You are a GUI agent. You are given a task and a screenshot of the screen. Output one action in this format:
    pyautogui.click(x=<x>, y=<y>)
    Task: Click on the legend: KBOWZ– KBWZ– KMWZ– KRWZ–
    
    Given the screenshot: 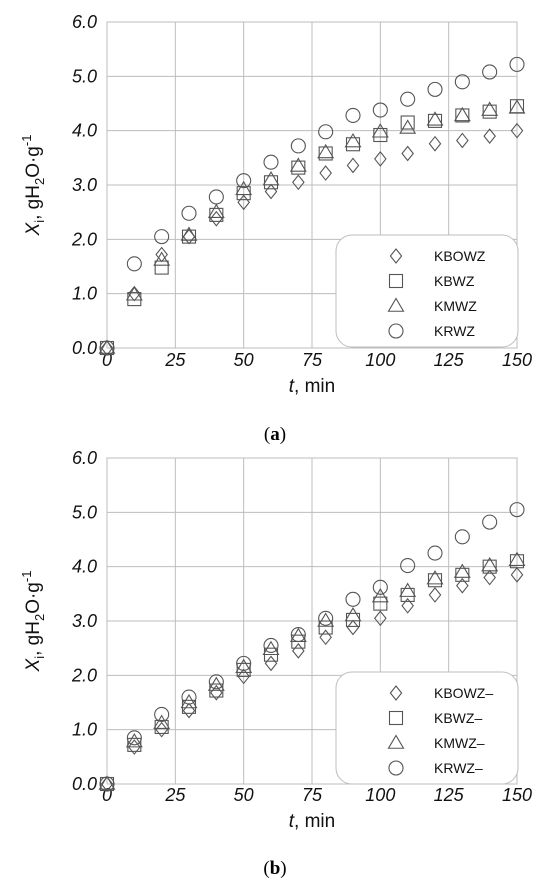 What is the action you would take?
    pyautogui.click(x=427, y=728)
    